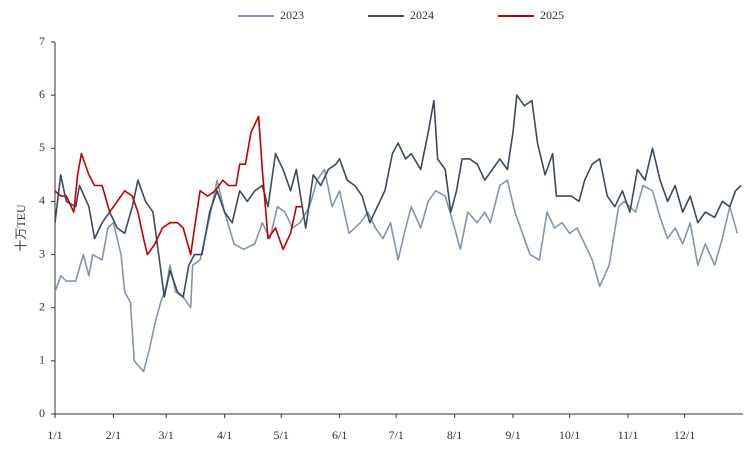  I want to click on x-tick-label: 9/1, so click(512, 435).